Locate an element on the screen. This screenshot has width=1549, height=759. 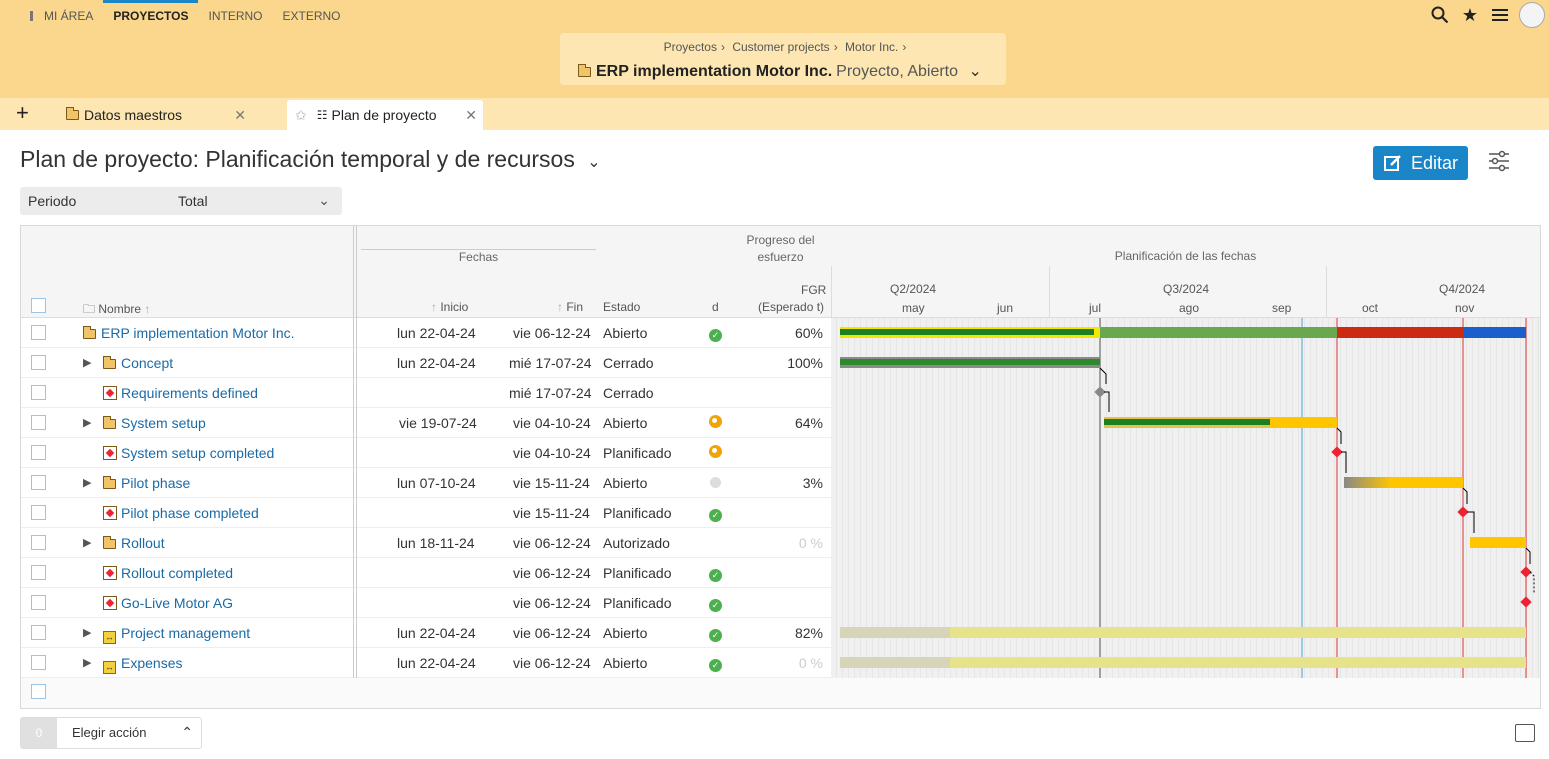
nav-mi-area: MI ÁREA is located at coordinates (61, 16).